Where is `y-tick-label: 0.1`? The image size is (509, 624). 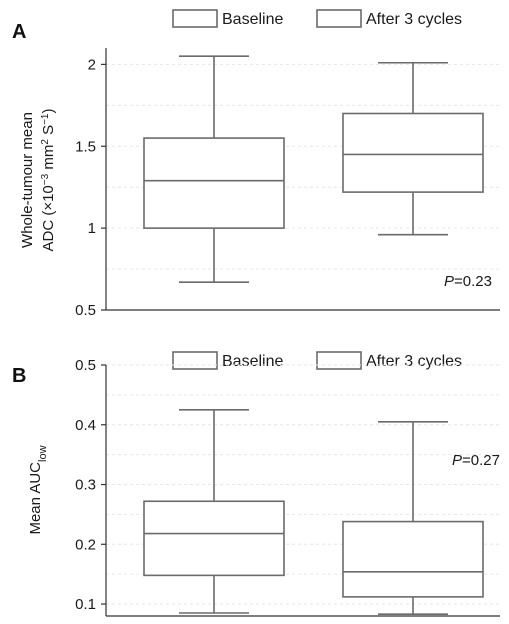 y-tick-label: 0.1 is located at coordinates (85, 604).